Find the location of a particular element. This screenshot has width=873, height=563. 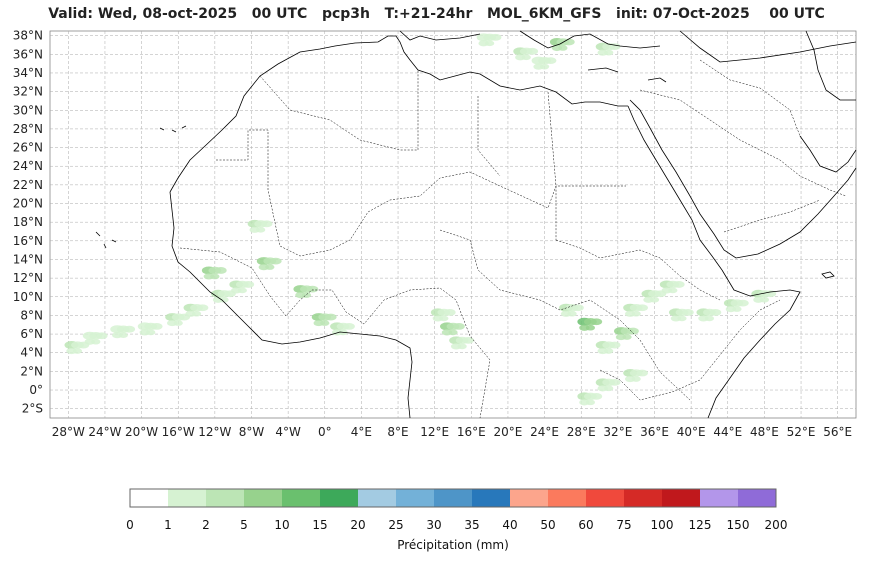

colorbar-tick-label: 35 is located at coordinates (471, 525).